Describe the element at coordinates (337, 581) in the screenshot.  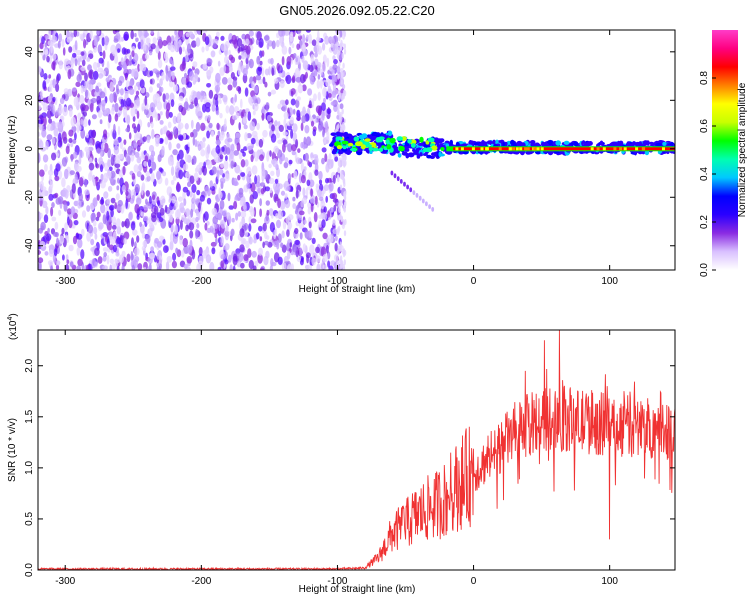
I see `x-tick-label: -100` at that location.